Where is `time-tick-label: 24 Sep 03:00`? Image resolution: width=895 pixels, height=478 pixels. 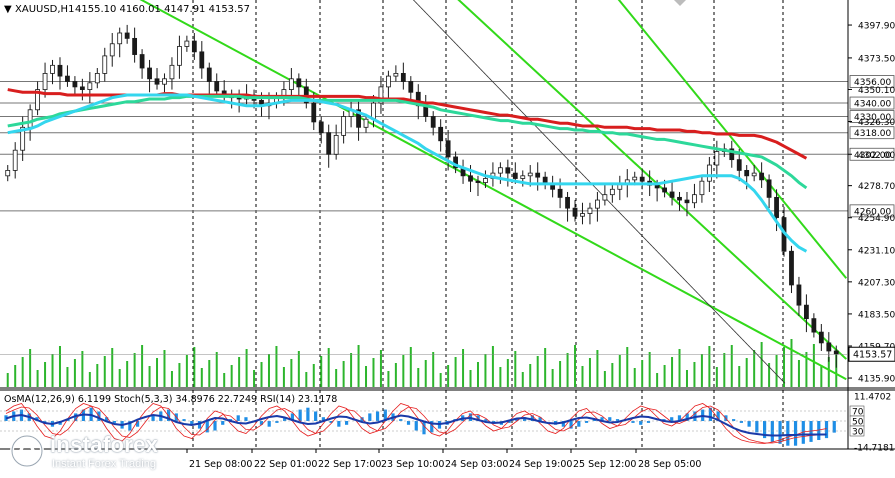 time-tick-label: 24 Sep 03:00 is located at coordinates (476, 464).